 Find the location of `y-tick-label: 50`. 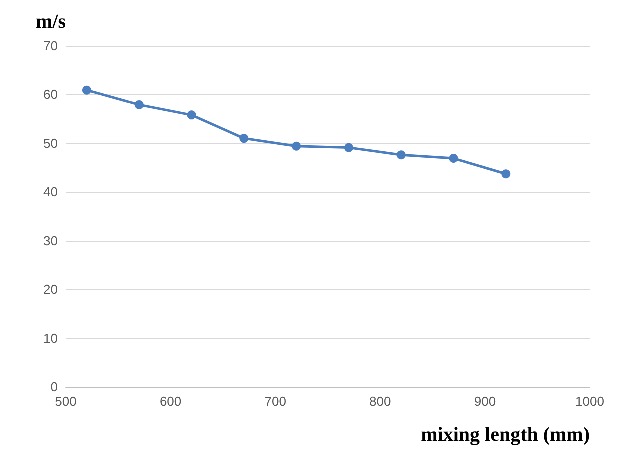

y-tick-label: 50 is located at coordinates (51, 143).